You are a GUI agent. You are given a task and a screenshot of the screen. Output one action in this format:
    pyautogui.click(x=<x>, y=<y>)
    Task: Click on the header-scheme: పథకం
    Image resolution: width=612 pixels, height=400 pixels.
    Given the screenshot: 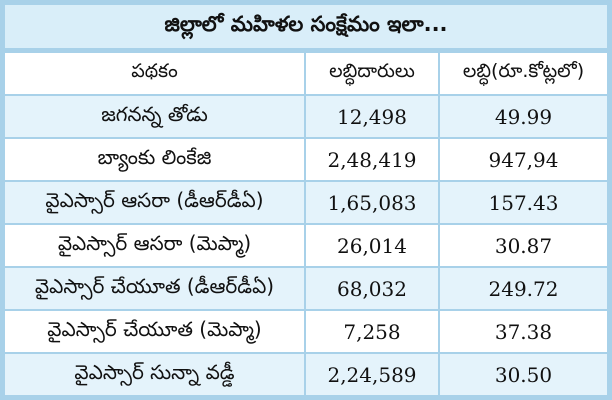 What is the action you would take?
    pyautogui.click(x=155, y=74)
    